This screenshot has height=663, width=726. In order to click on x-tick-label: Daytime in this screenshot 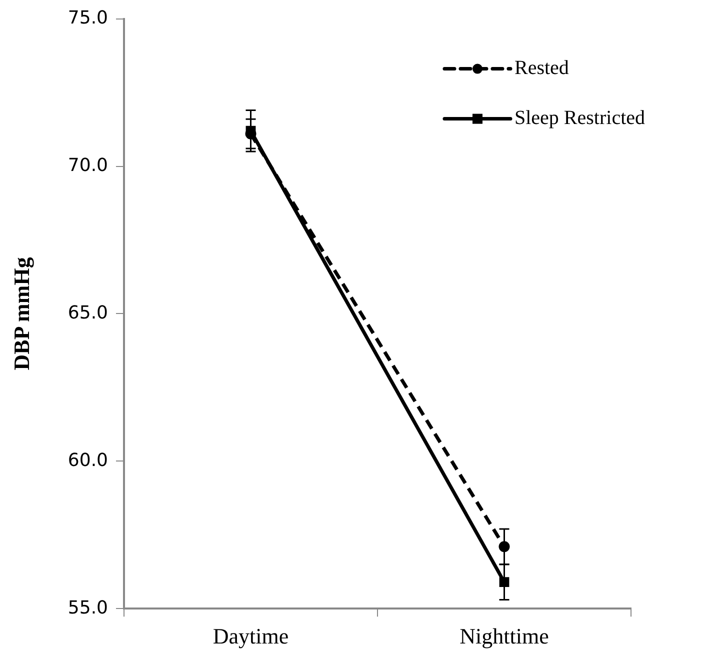, I will do `click(250, 636)`.